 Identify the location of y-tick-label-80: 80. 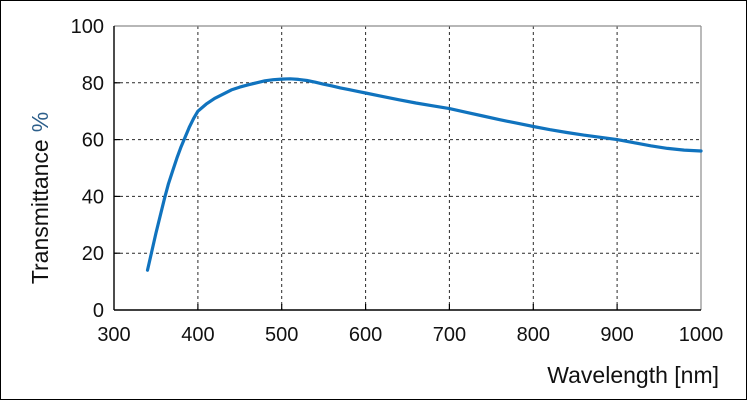
(93, 84).